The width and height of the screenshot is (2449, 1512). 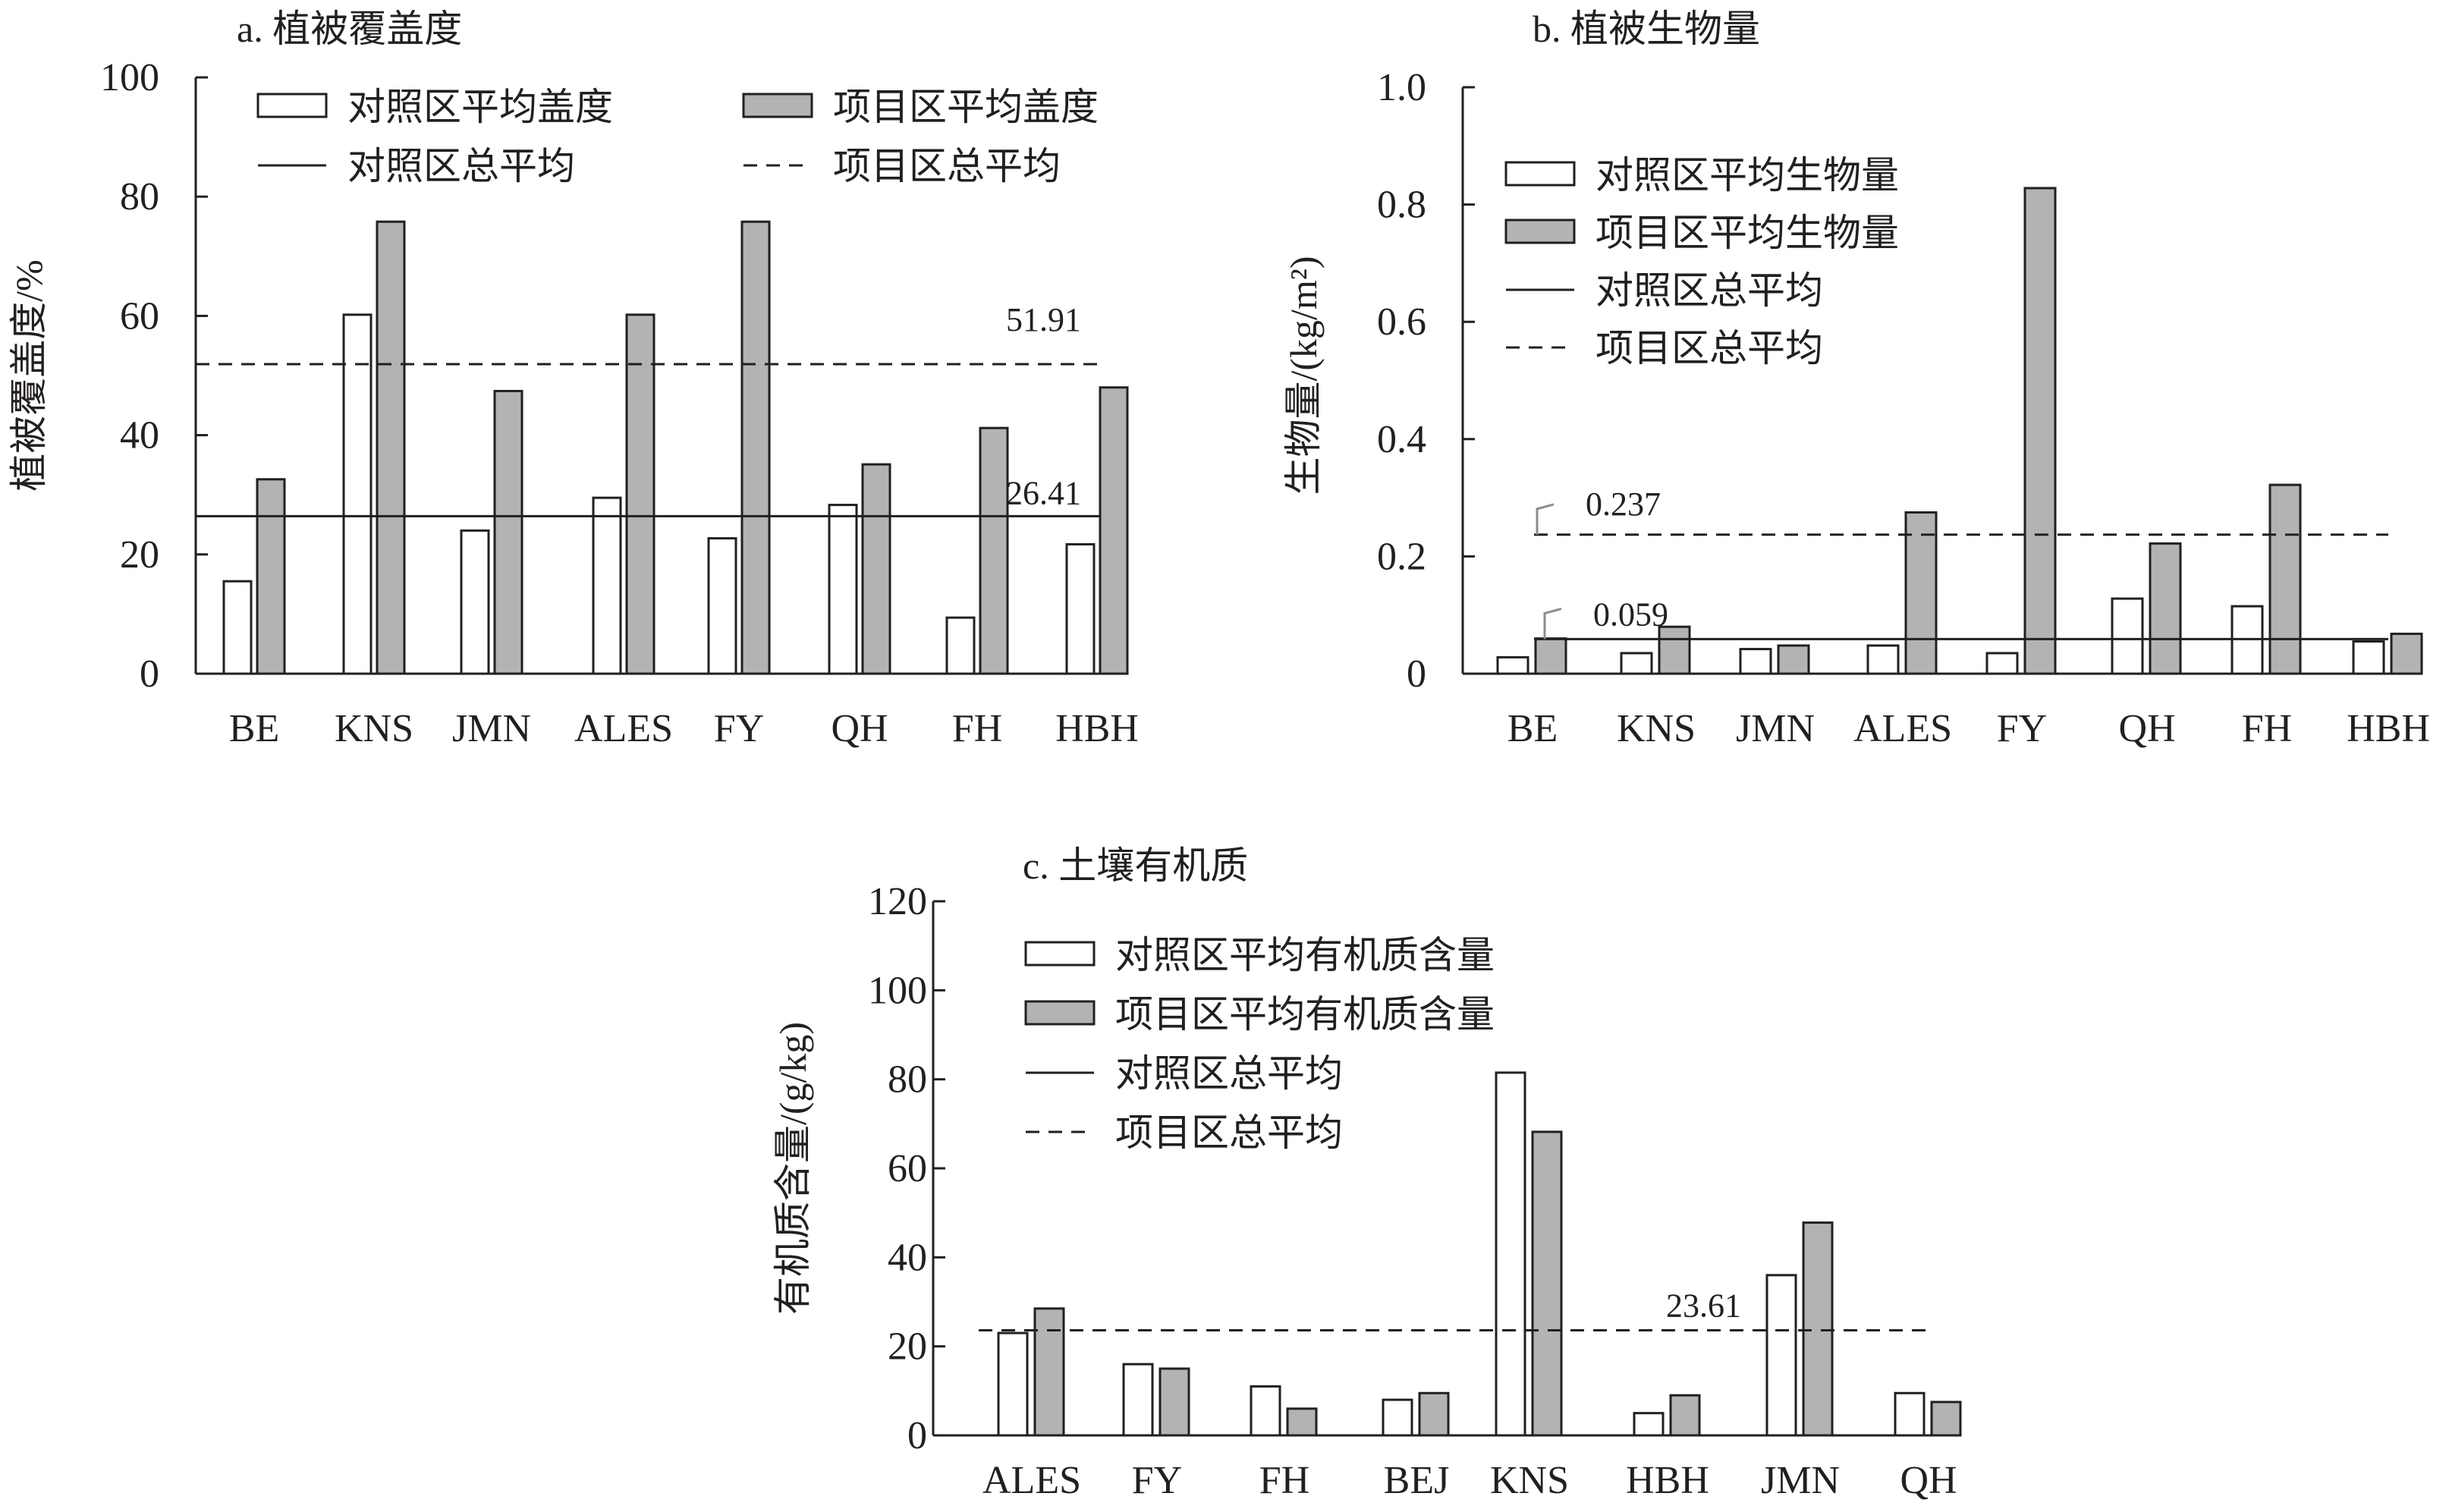 What do you see at coordinates (1928, 1480) in the screenshot?
I see `x-category-label: QH` at bounding box center [1928, 1480].